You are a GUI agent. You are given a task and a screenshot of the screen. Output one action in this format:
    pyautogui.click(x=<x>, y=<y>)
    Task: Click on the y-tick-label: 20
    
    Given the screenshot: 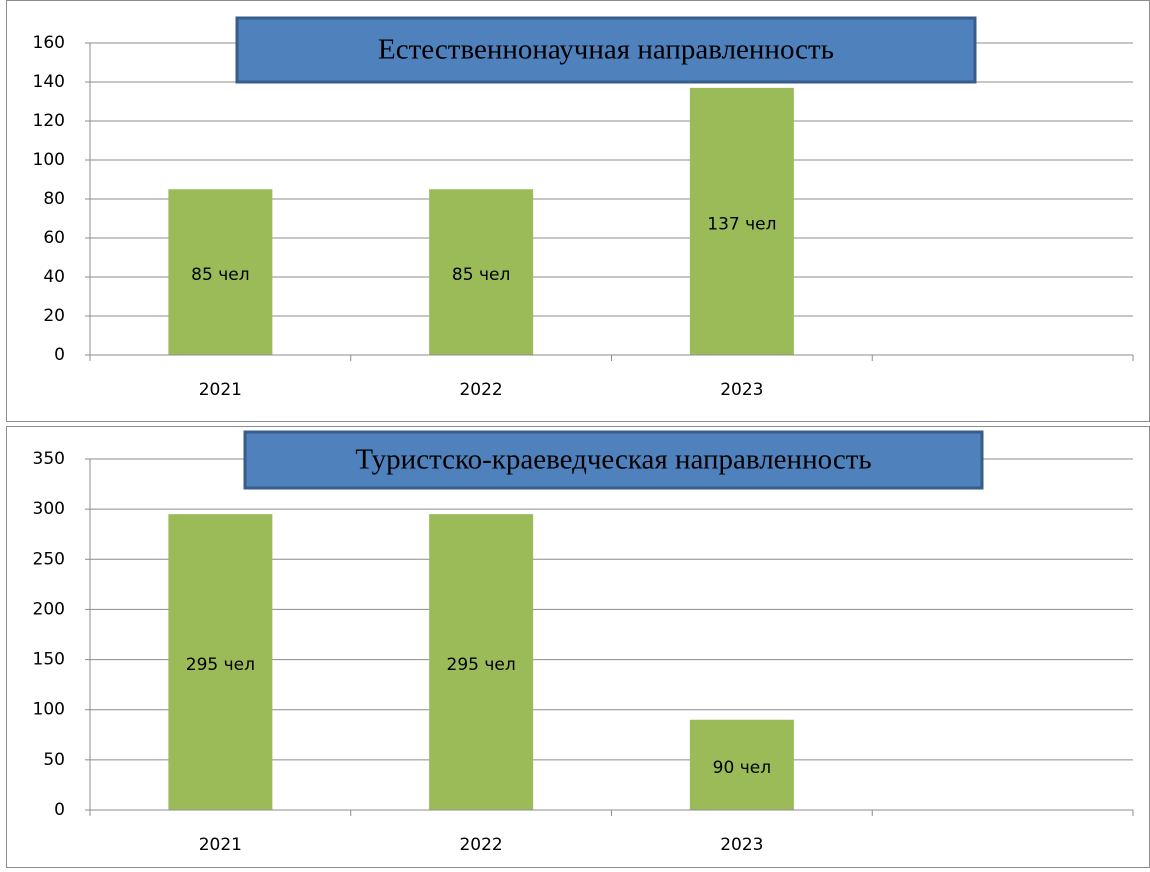 What is the action you would take?
    pyautogui.click(x=54, y=316)
    